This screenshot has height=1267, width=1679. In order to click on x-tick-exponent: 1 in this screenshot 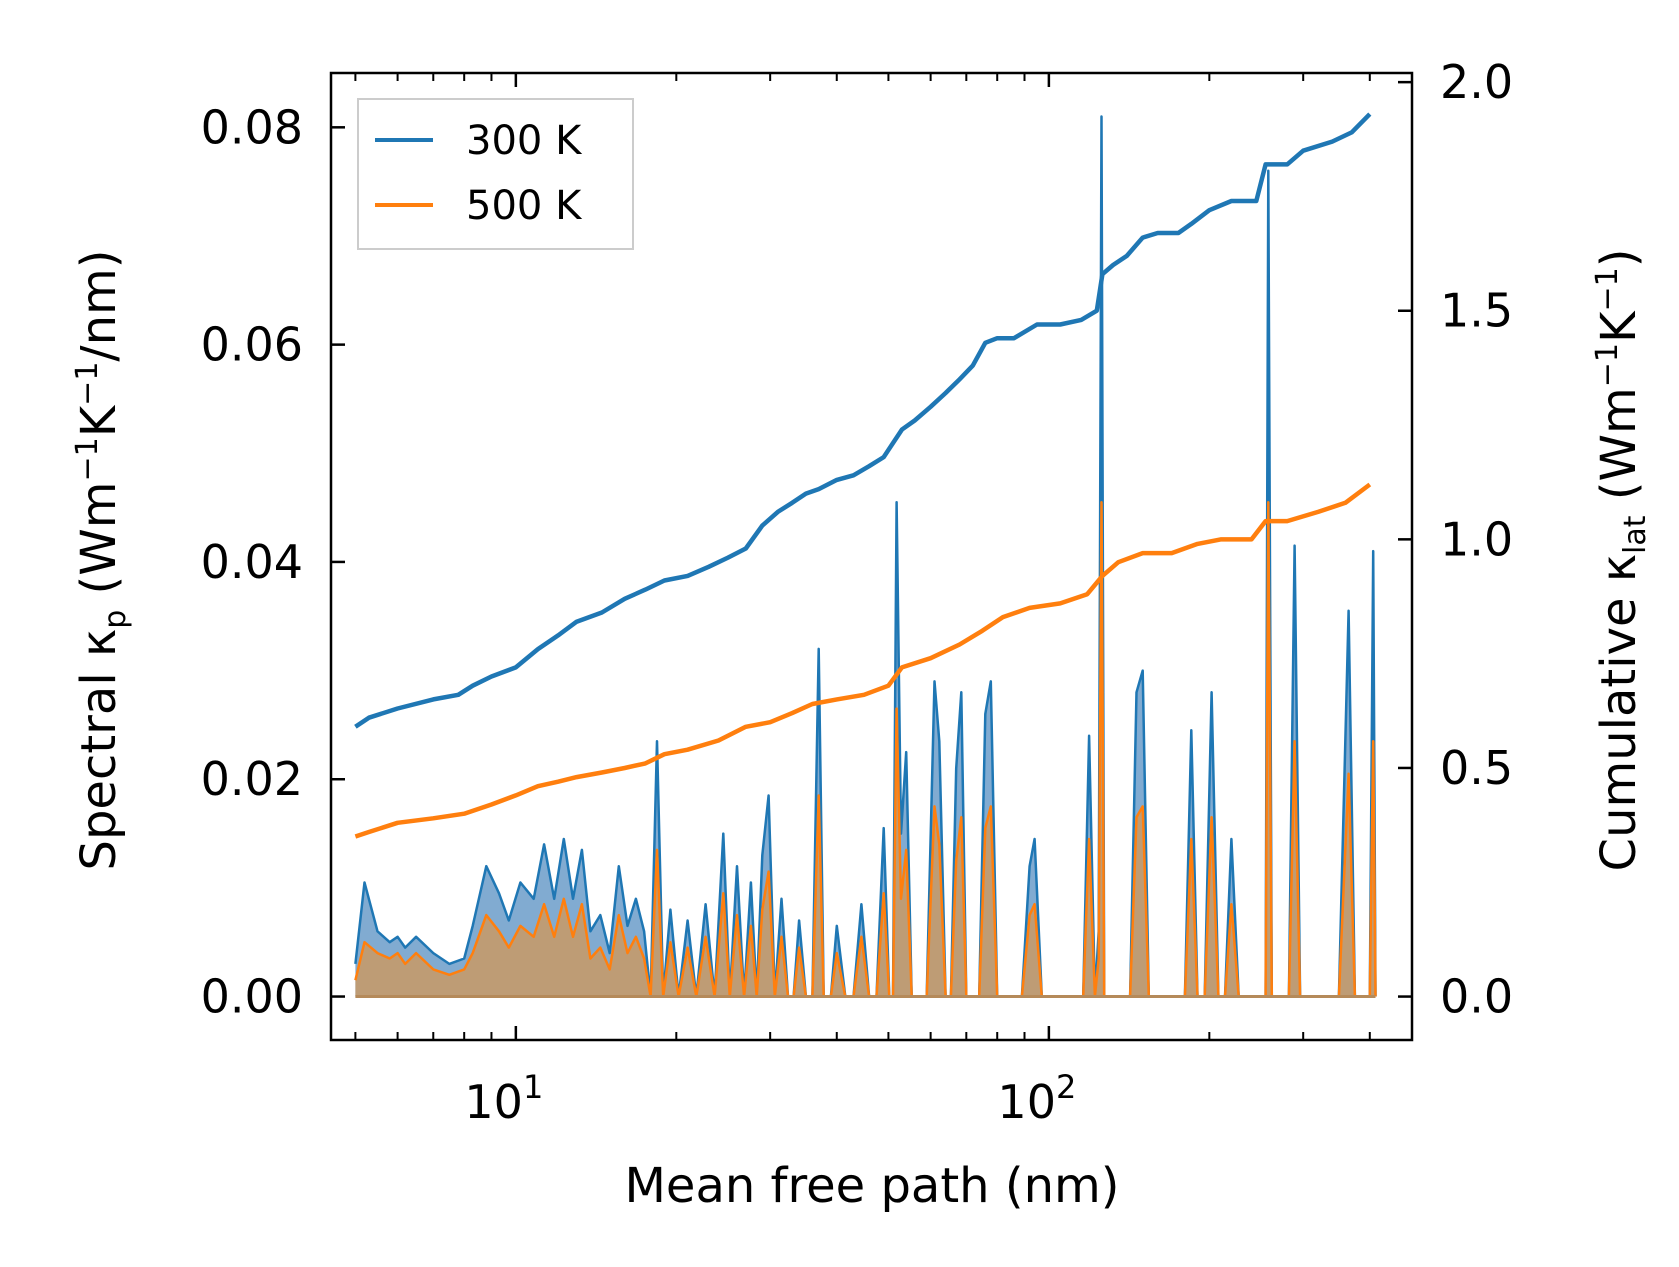, I will do `click(533, 1087)`.